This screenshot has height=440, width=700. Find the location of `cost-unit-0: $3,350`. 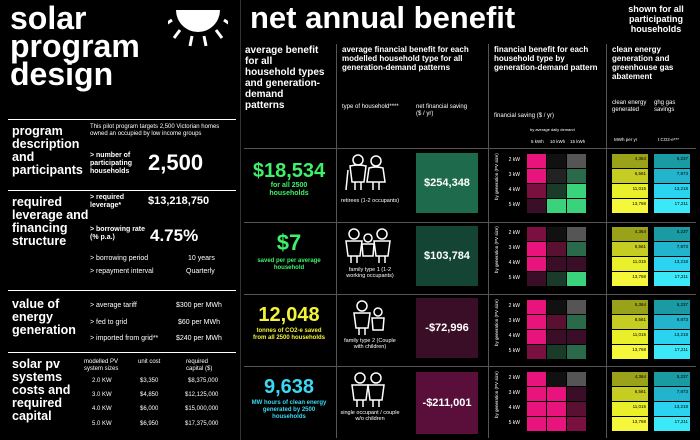

cost-unit-0: $3,350 is located at coordinates (149, 381).